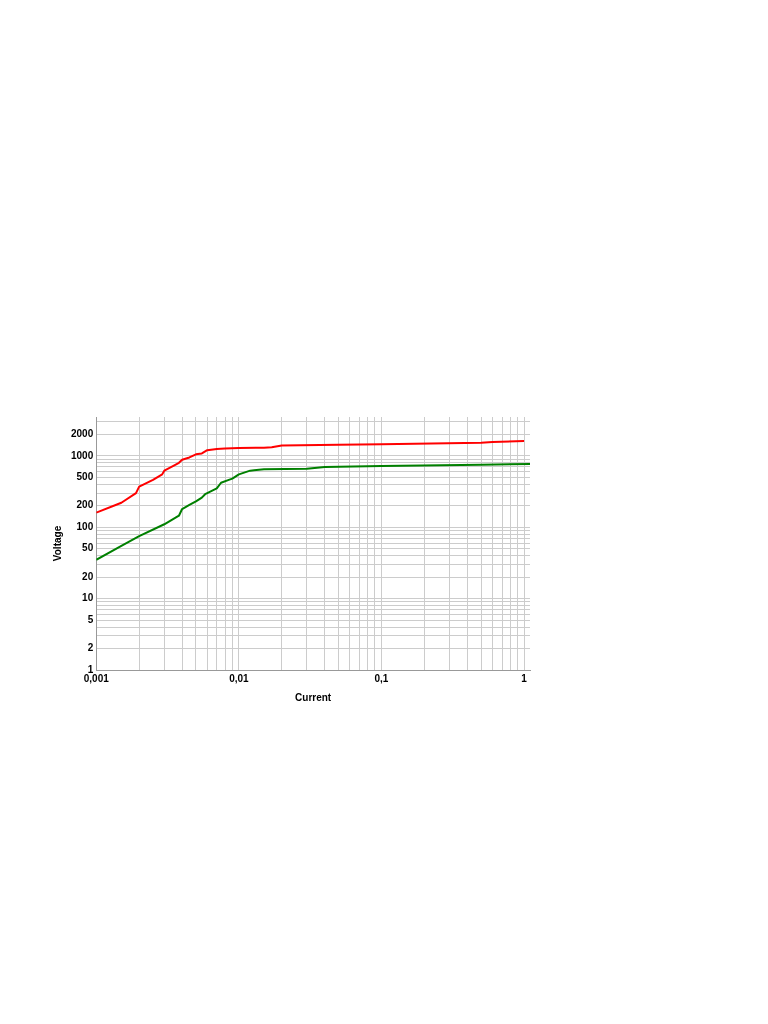 The width and height of the screenshot is (768, 1024). Describe the element at coordinates (85, 526) in the screenshot. I see `y-tick-label: 100` at that location.